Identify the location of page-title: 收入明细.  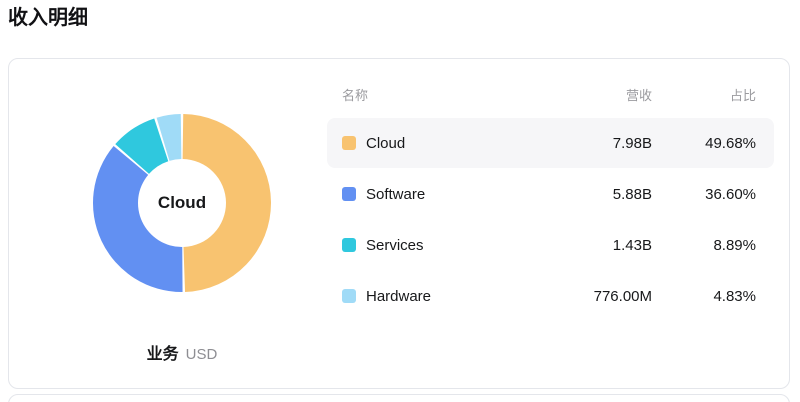
(48, 18).